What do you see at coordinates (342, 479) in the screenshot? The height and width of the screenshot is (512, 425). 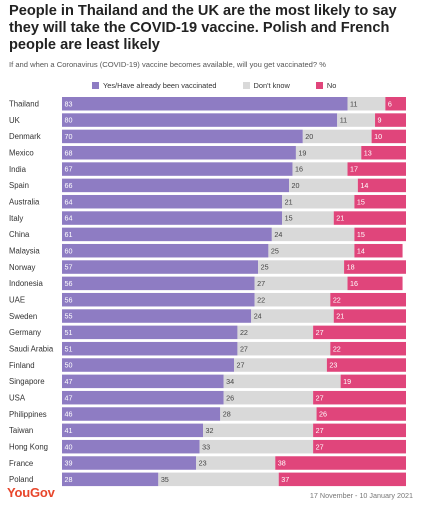 I see `bar-no-poland` at bounding box center [342, 479].